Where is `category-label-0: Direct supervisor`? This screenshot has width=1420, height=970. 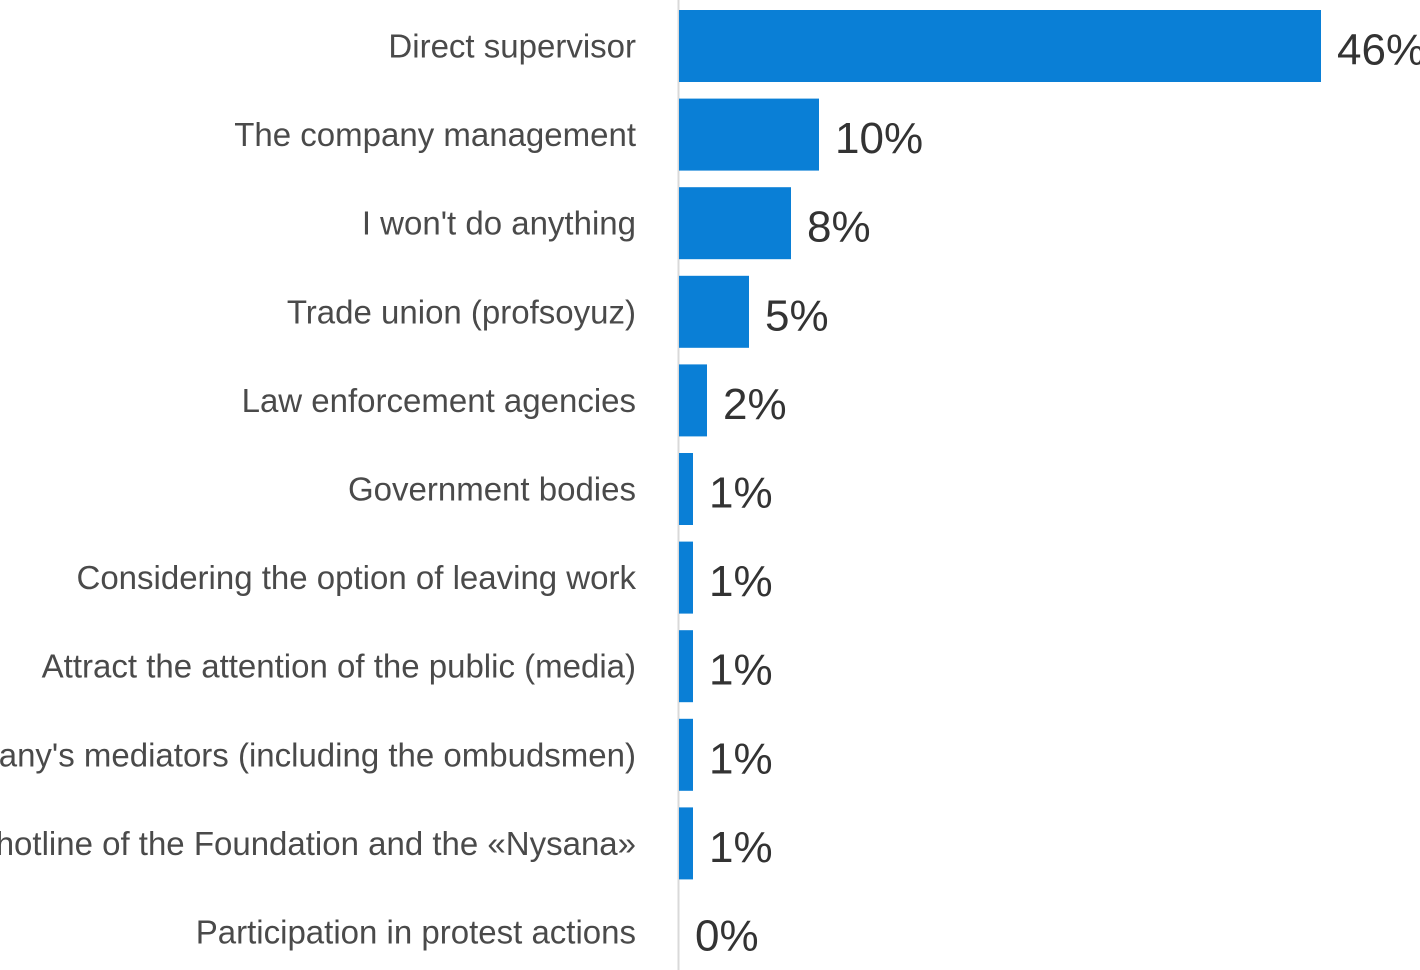
category-label-0: Direct supervisor is located at coordinates (512, 46).